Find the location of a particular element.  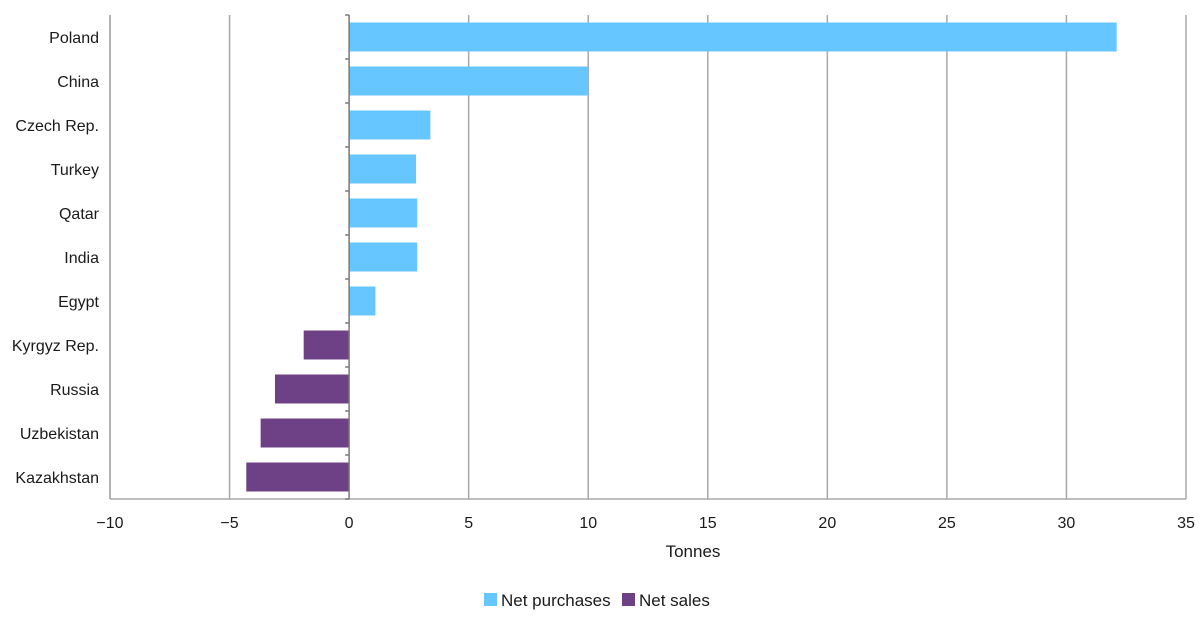

category-label: Poland is located at coordinates (74, 38).